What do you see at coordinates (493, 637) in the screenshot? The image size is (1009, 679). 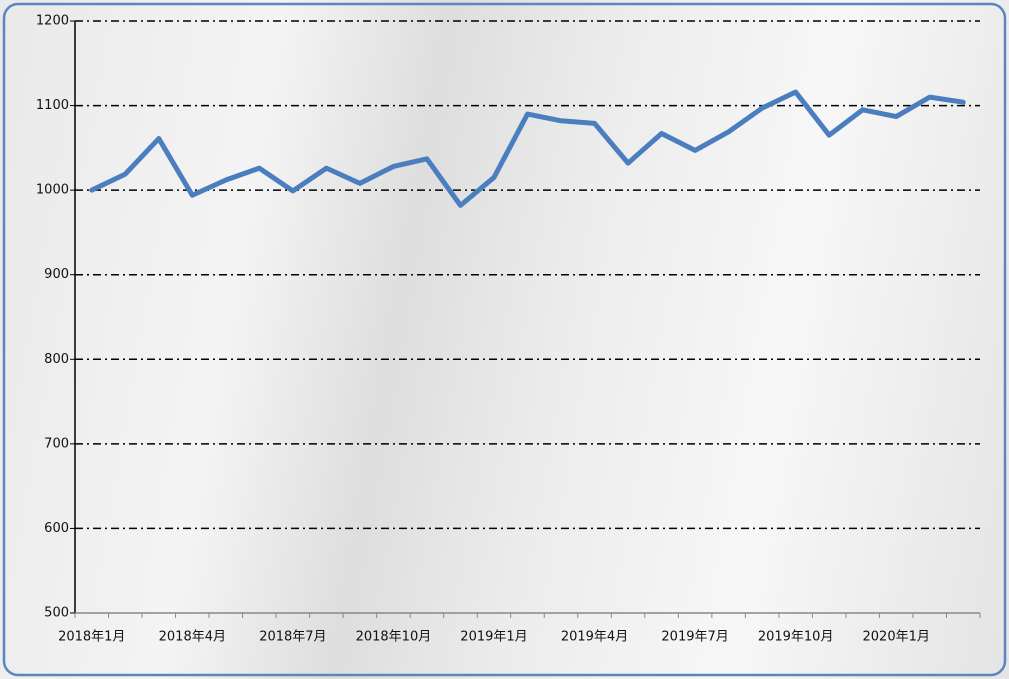 I see `x-tick-label: 2019年1月` at bounding box center [493, 637].